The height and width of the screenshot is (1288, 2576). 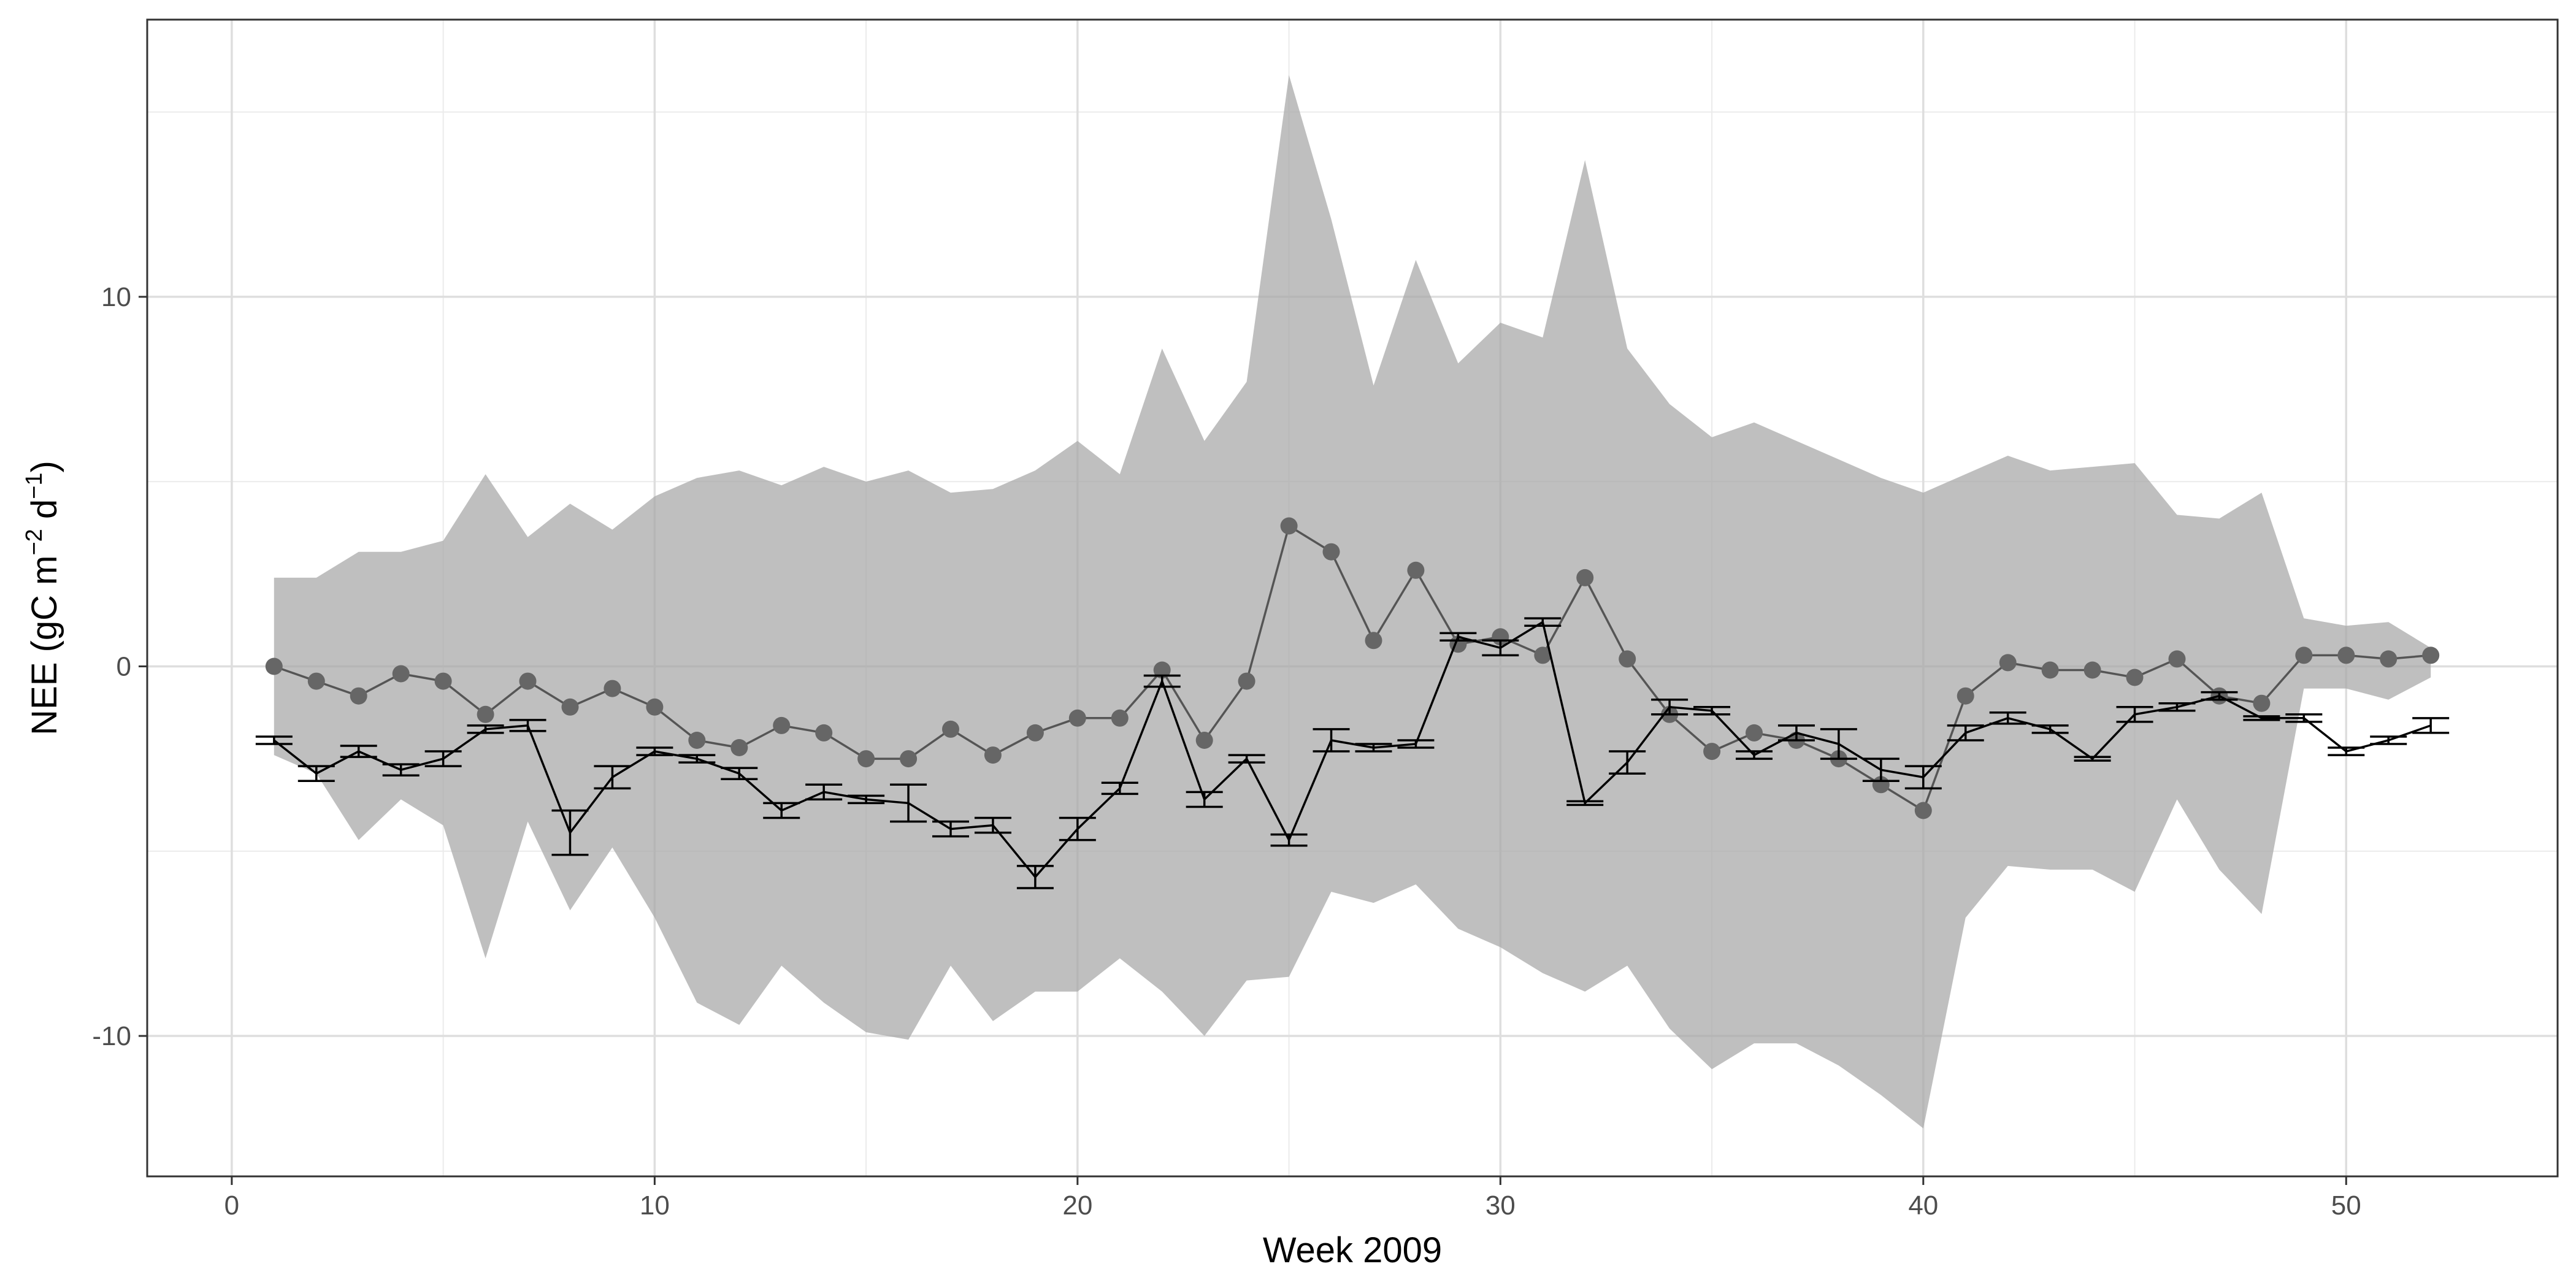 What do you see at coordinates (1077, 1205) in the screenshot?
I see `x-tick-label: 20` at bounding box center [1077, 1205].